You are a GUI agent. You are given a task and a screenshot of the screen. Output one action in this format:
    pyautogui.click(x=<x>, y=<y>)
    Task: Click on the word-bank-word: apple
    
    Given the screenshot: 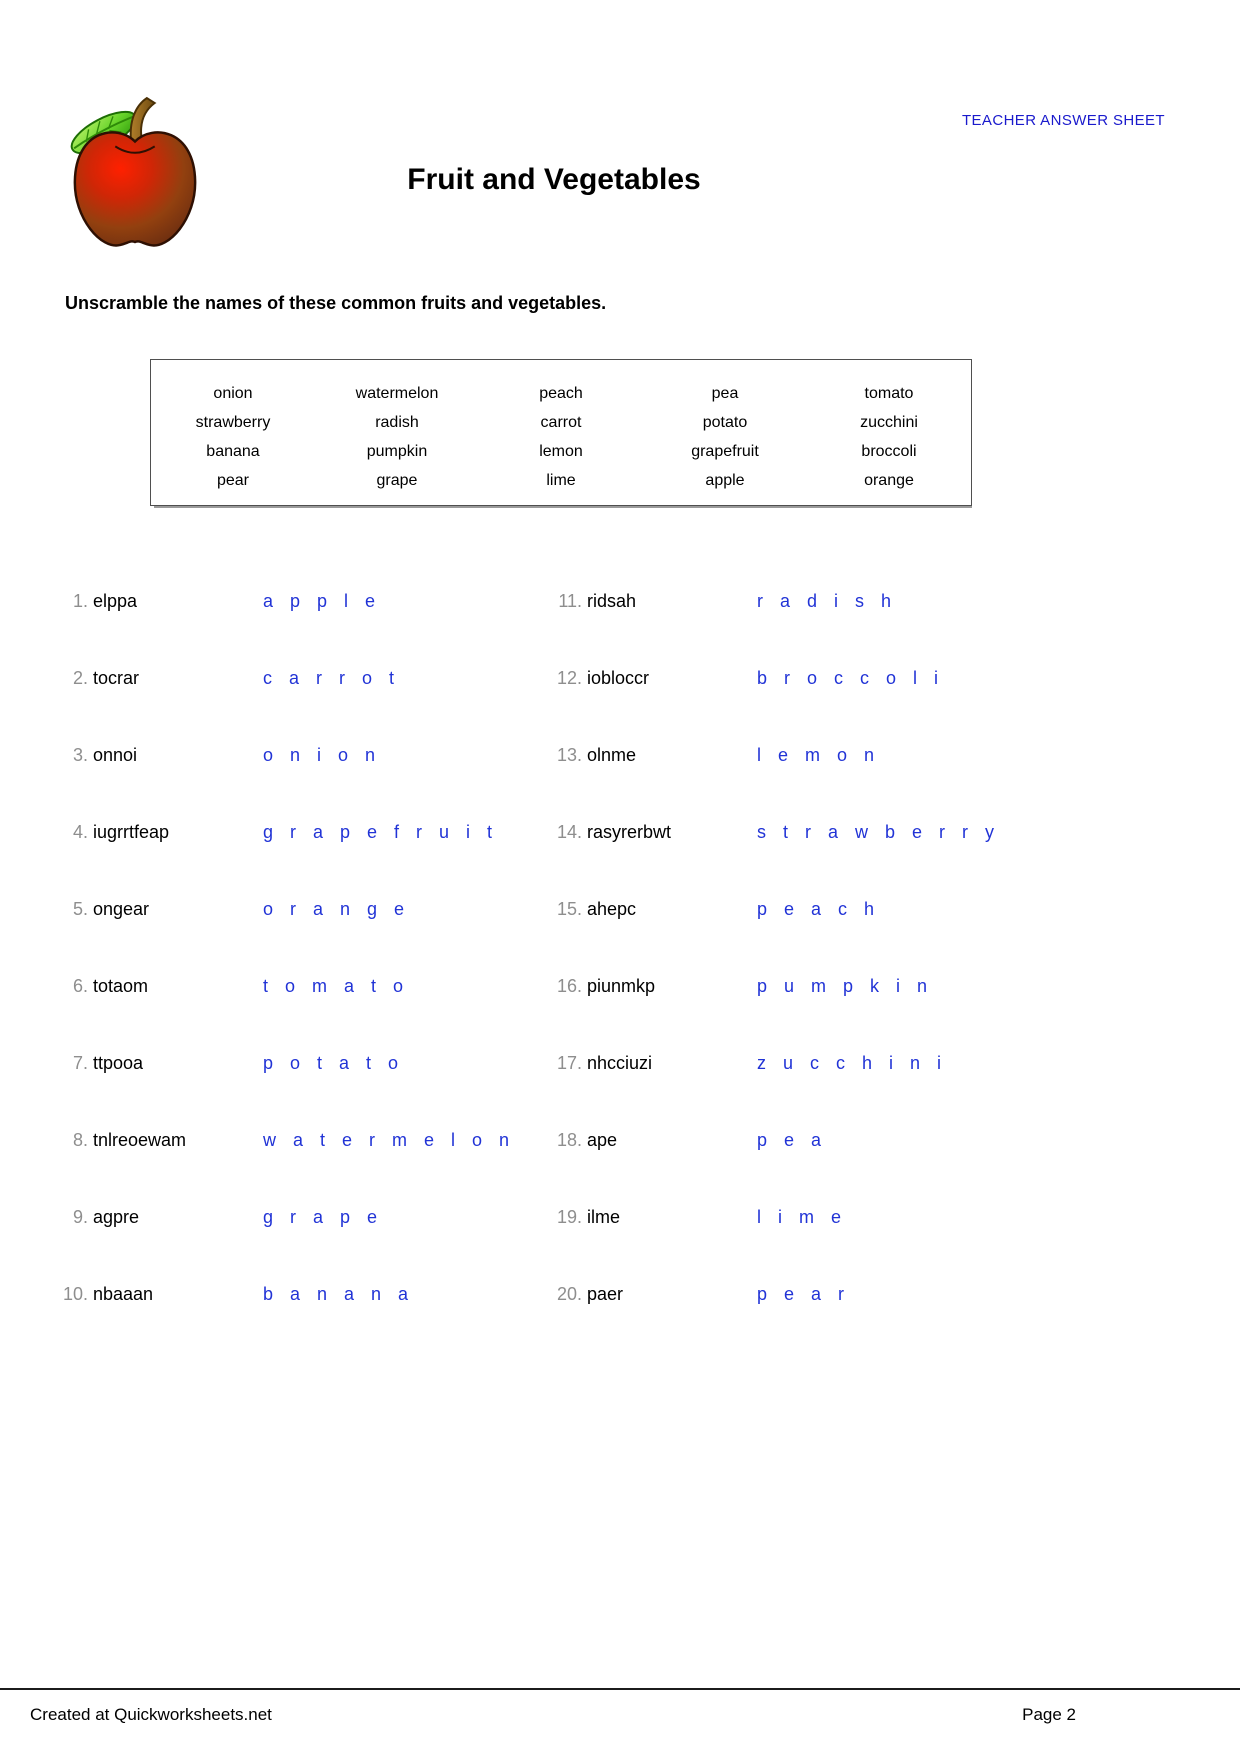 What is the action you would take?
    pyautogui.click(x=725, y=480)
    